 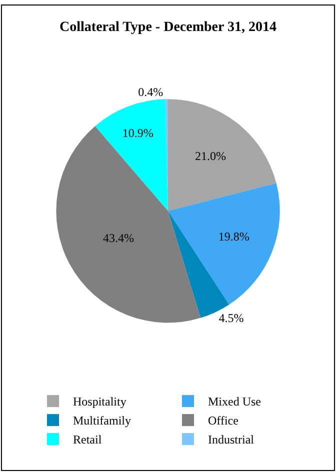 I want to click on data-label: 10.9%, so click(x=138, y=133).